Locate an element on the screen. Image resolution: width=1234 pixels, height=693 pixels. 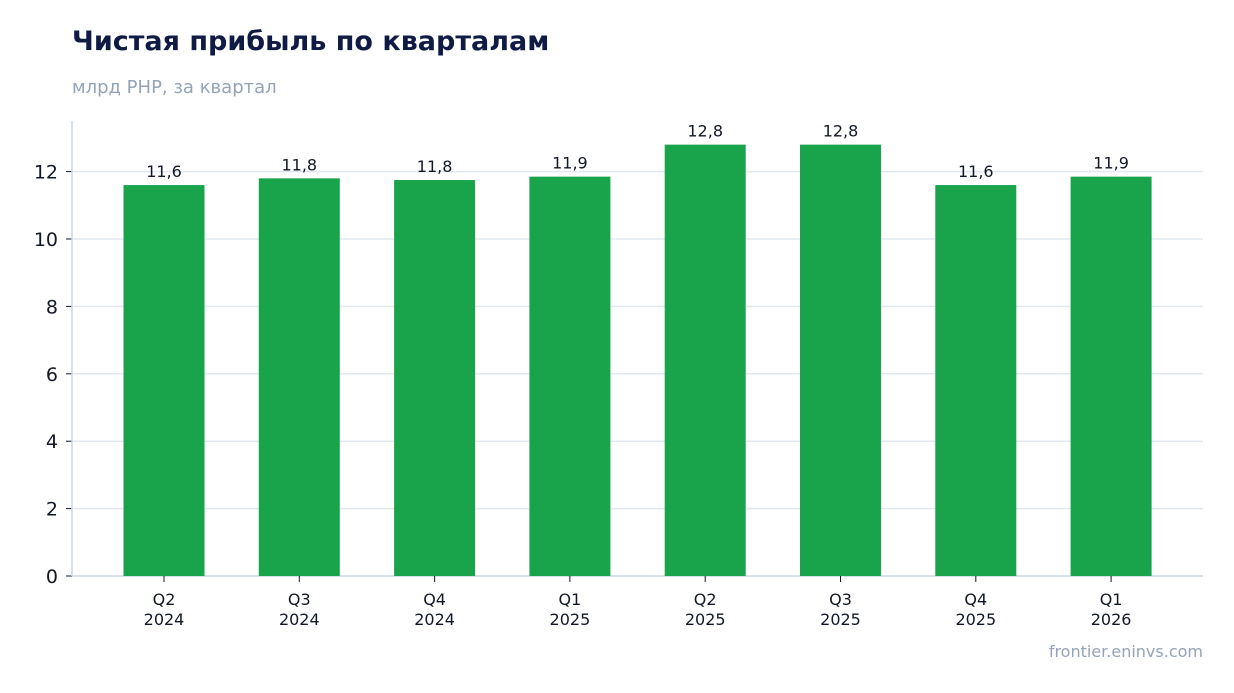
chart-subtitle: млрд РНР, за квартал is located at coordinates (174, 87).